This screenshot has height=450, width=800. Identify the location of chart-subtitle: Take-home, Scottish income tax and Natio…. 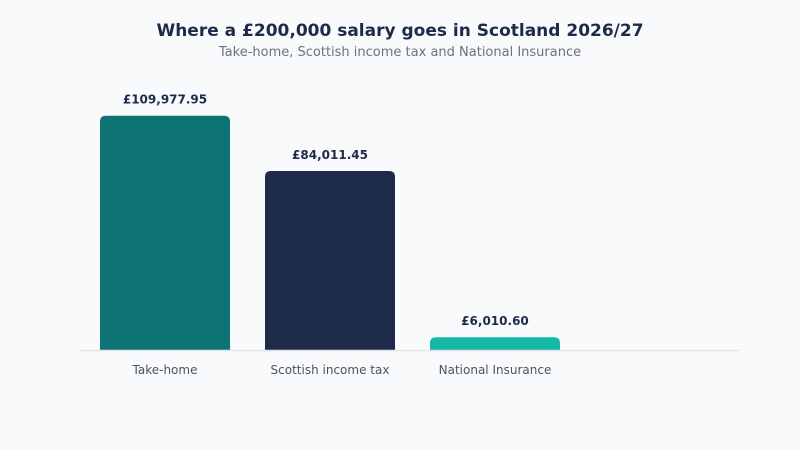
(399, 52).